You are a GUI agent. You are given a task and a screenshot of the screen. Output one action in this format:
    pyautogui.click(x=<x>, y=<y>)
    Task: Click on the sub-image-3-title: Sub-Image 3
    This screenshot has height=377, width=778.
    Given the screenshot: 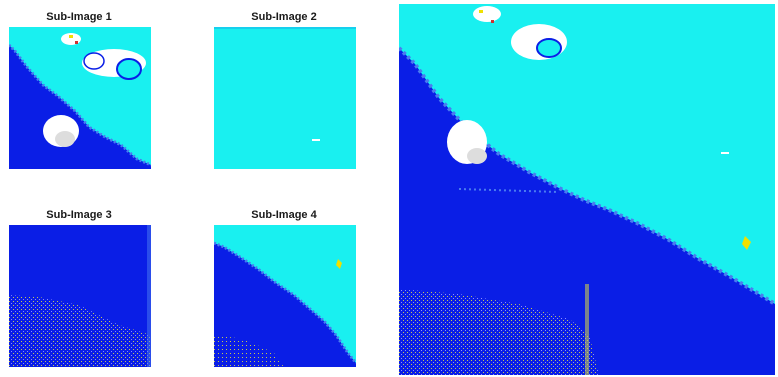 What is the action you would take?
    pyautogui.click(x=79, y=215)
    